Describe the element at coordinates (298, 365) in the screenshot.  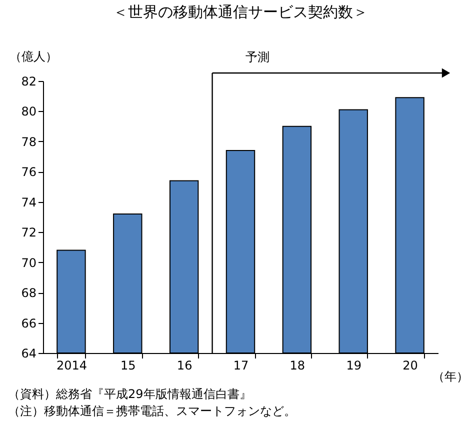
I see `x-tick-label: 18` at that location.